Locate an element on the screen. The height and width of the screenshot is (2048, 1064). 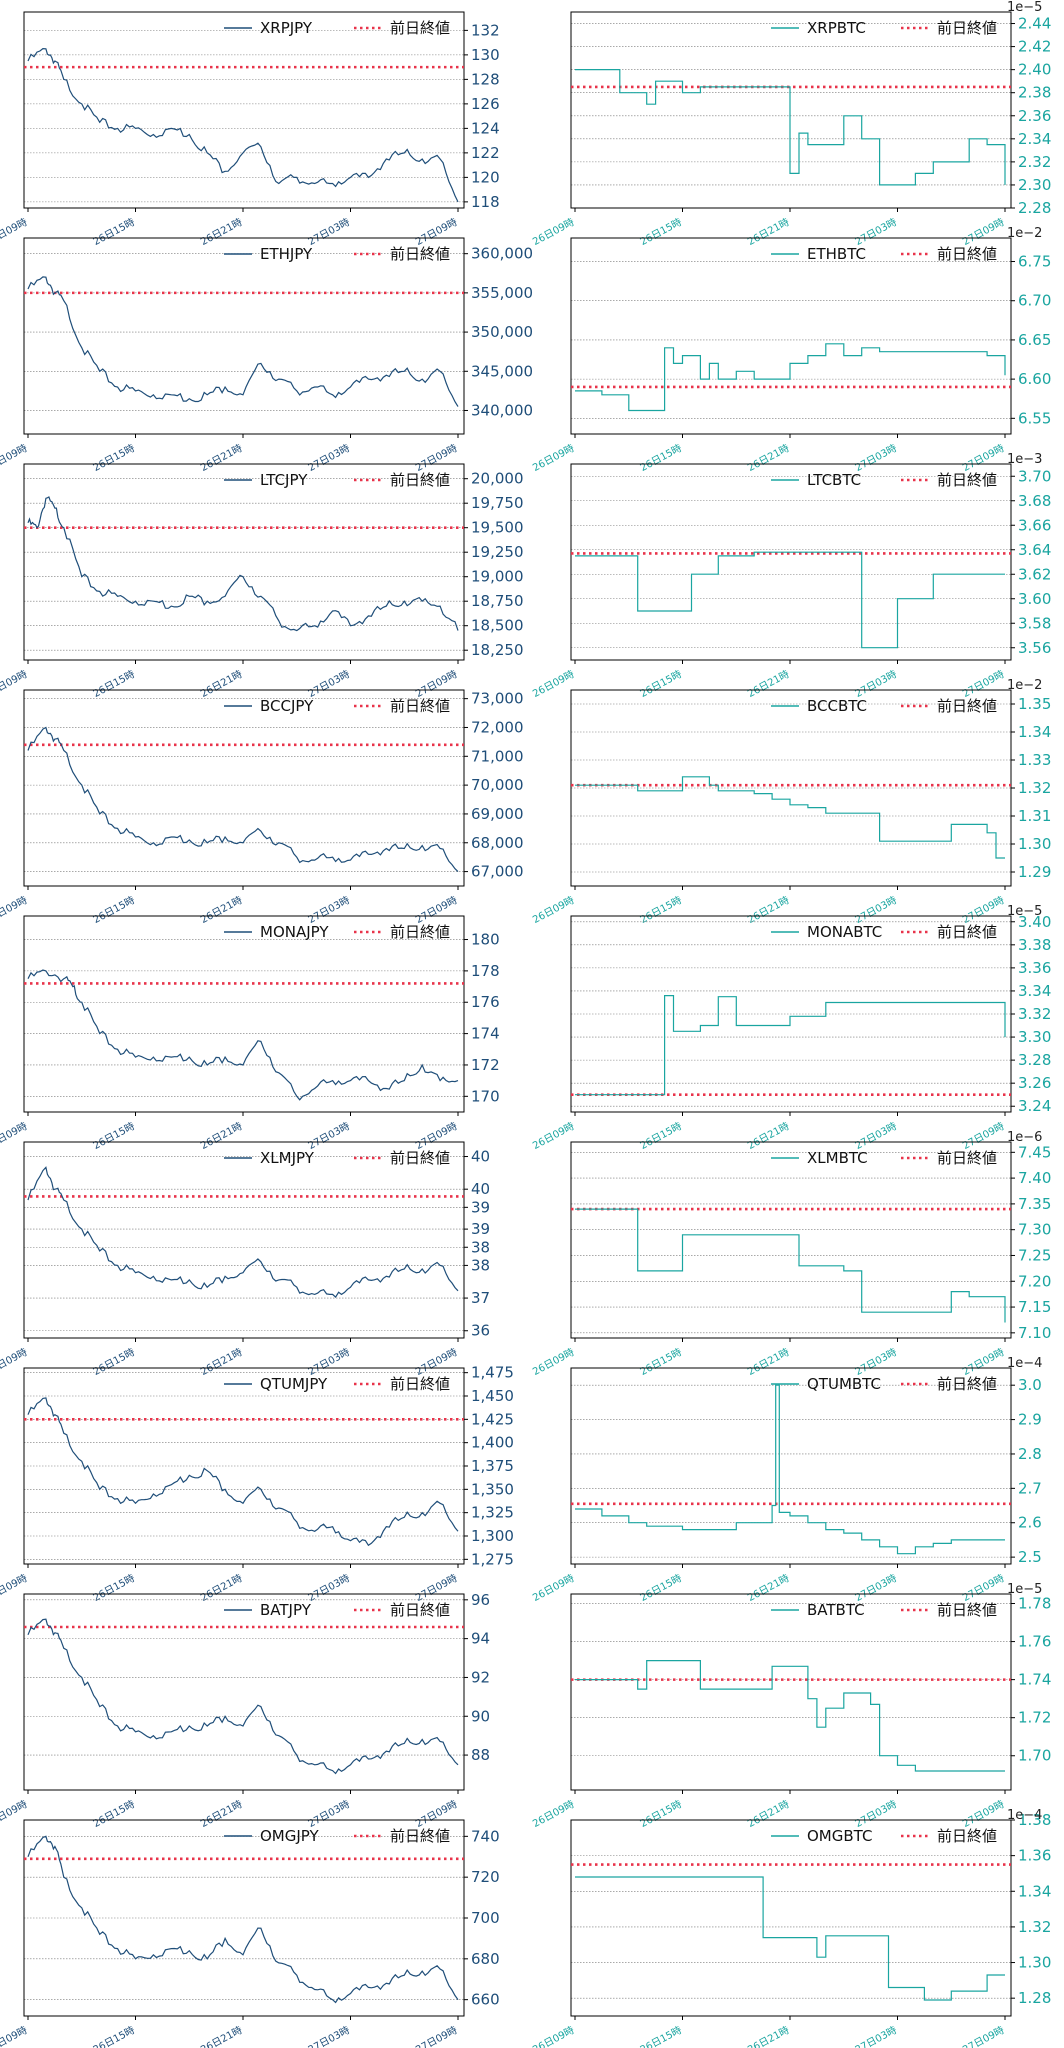
series-line-xlmjpy is located at coordinates (243, 1232).